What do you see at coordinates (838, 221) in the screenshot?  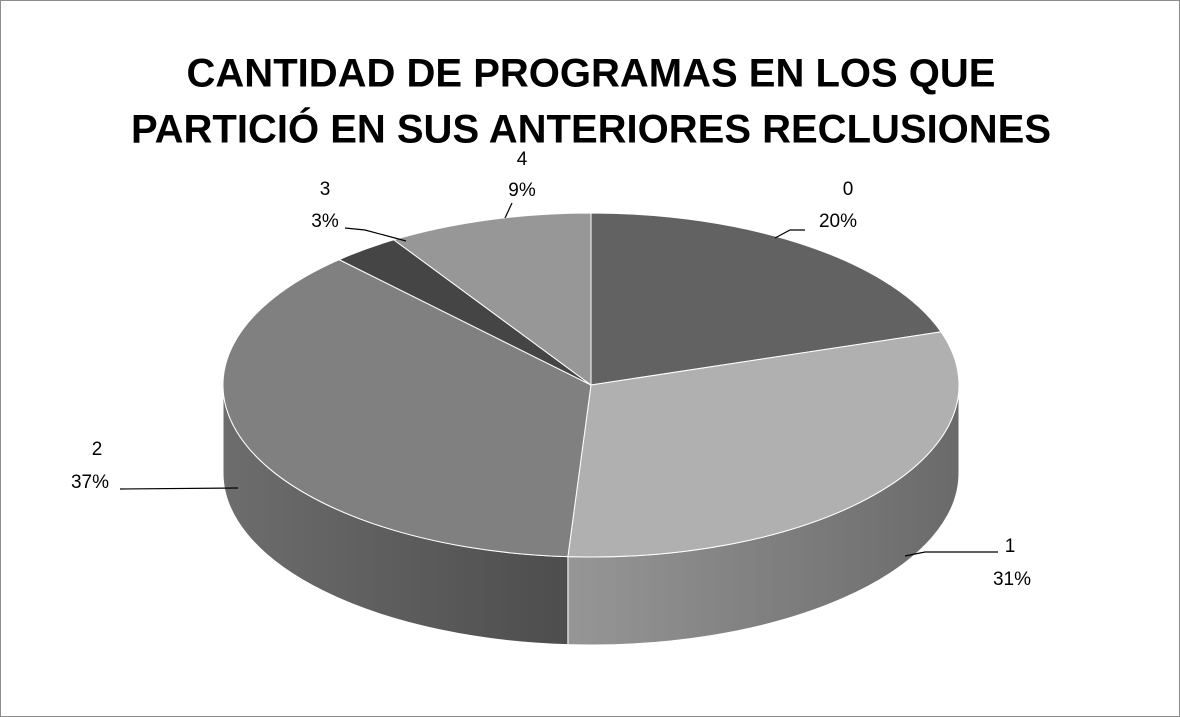 I see `value-label: 20%` at bounding box center [838, 221].